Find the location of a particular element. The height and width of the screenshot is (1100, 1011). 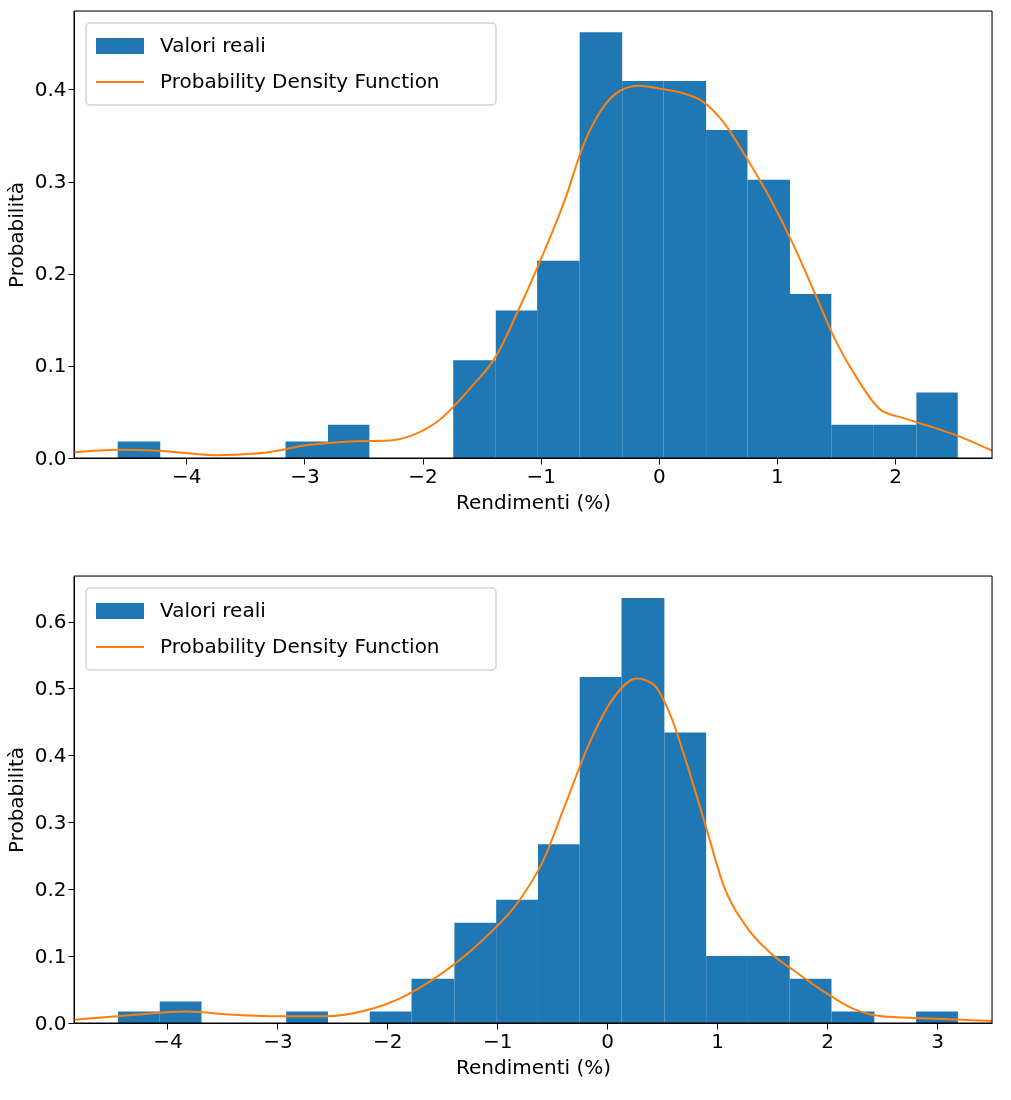

y-tick-label: 0.5 is located at coordinates (50, 687).